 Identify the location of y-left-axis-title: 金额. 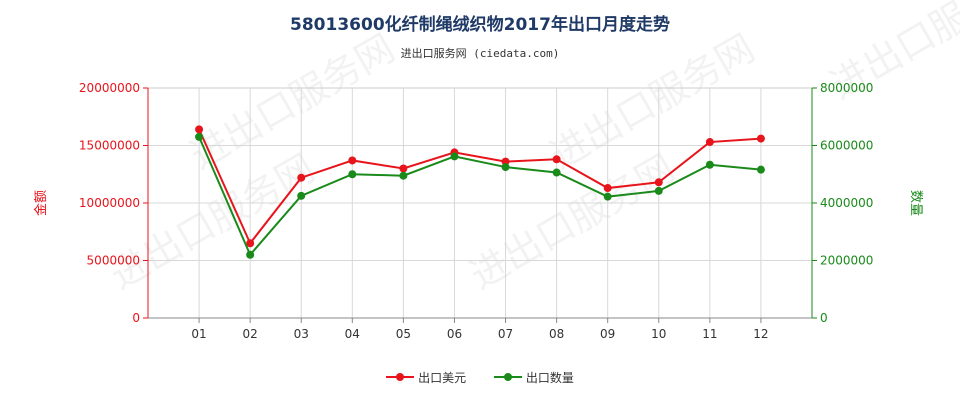
(41, 203).